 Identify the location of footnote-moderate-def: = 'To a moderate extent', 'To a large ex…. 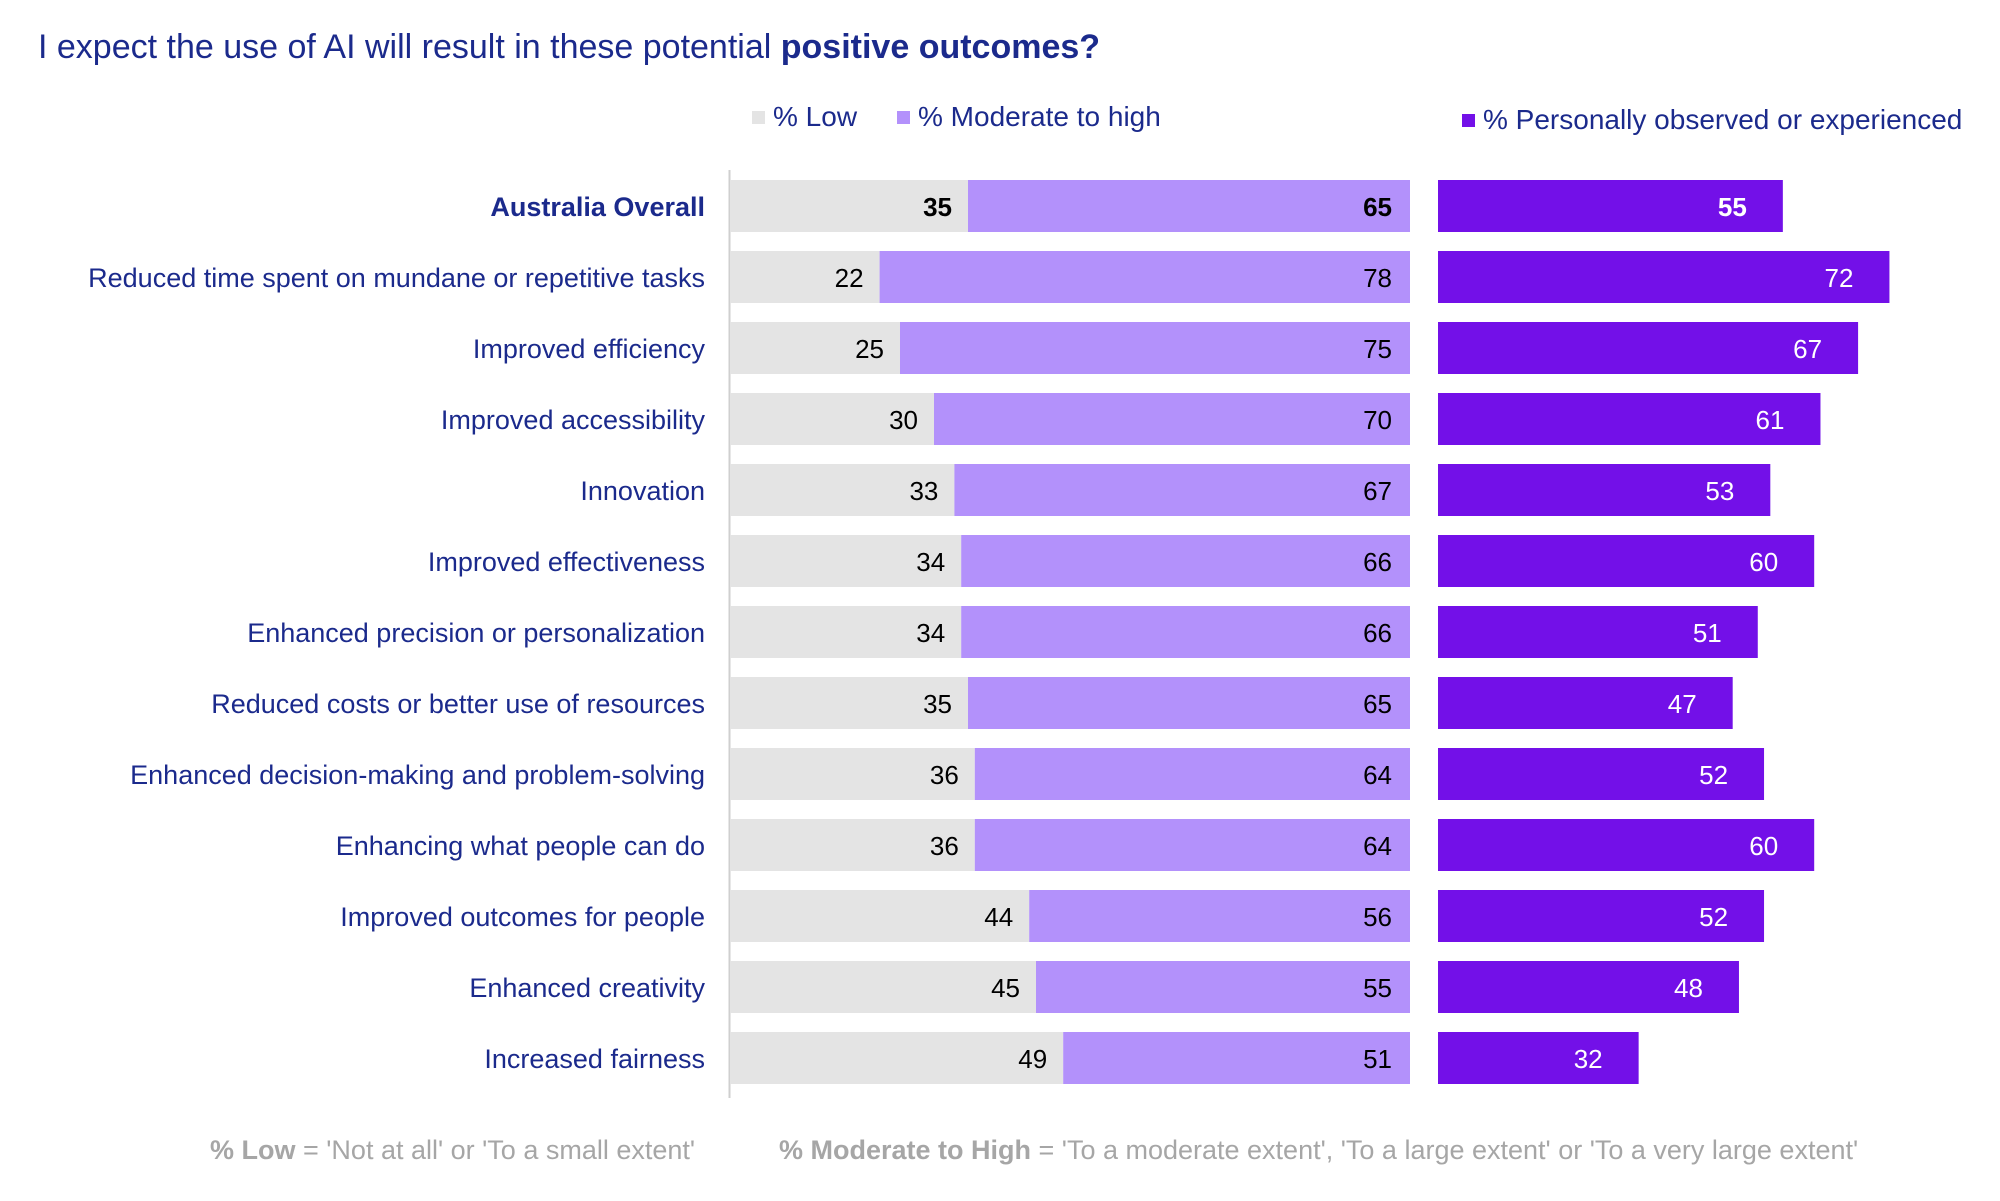
(1445, 1150).